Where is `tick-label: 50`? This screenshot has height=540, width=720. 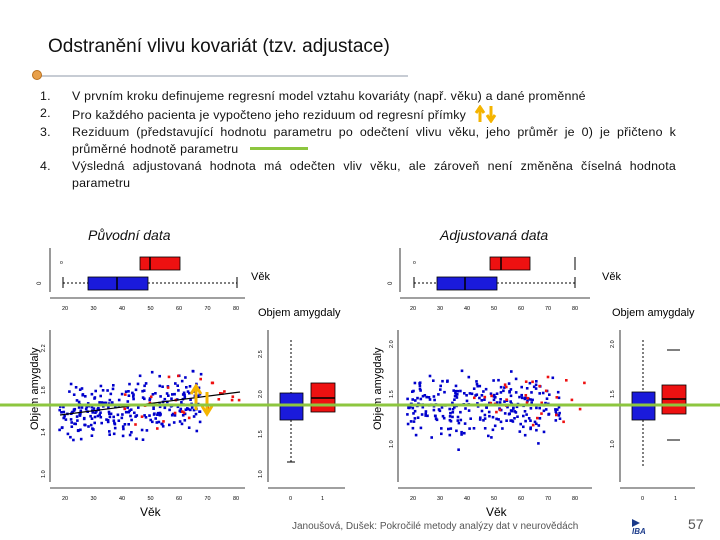
tick-label: 50 is located at coordinates (151, 499).